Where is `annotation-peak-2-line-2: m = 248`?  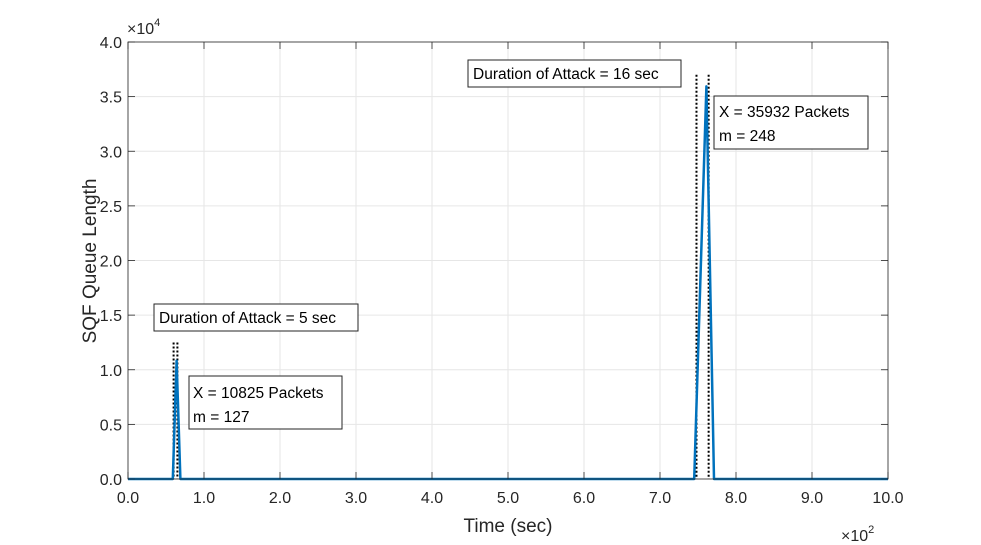 annotation-peak-2-line-2: m = 248 is located at coordinates (747, 136).